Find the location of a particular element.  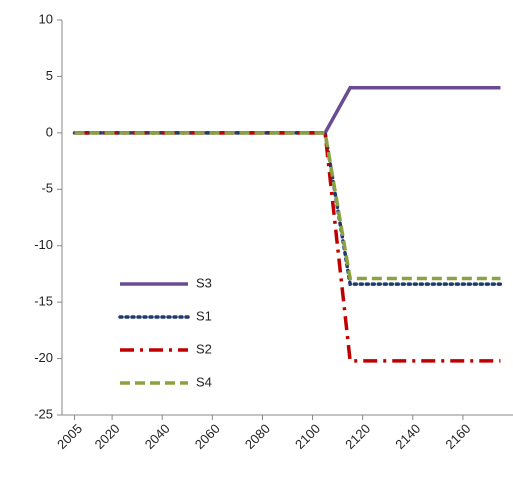

y-tick-label: 0 is located at coordinates (49, 131).